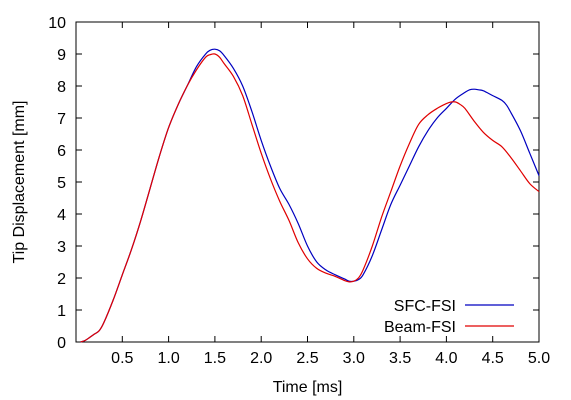  Describe the element at coordinates (307, 358) in the screenshot. I see `x-tick-label: 2.5` at that location.